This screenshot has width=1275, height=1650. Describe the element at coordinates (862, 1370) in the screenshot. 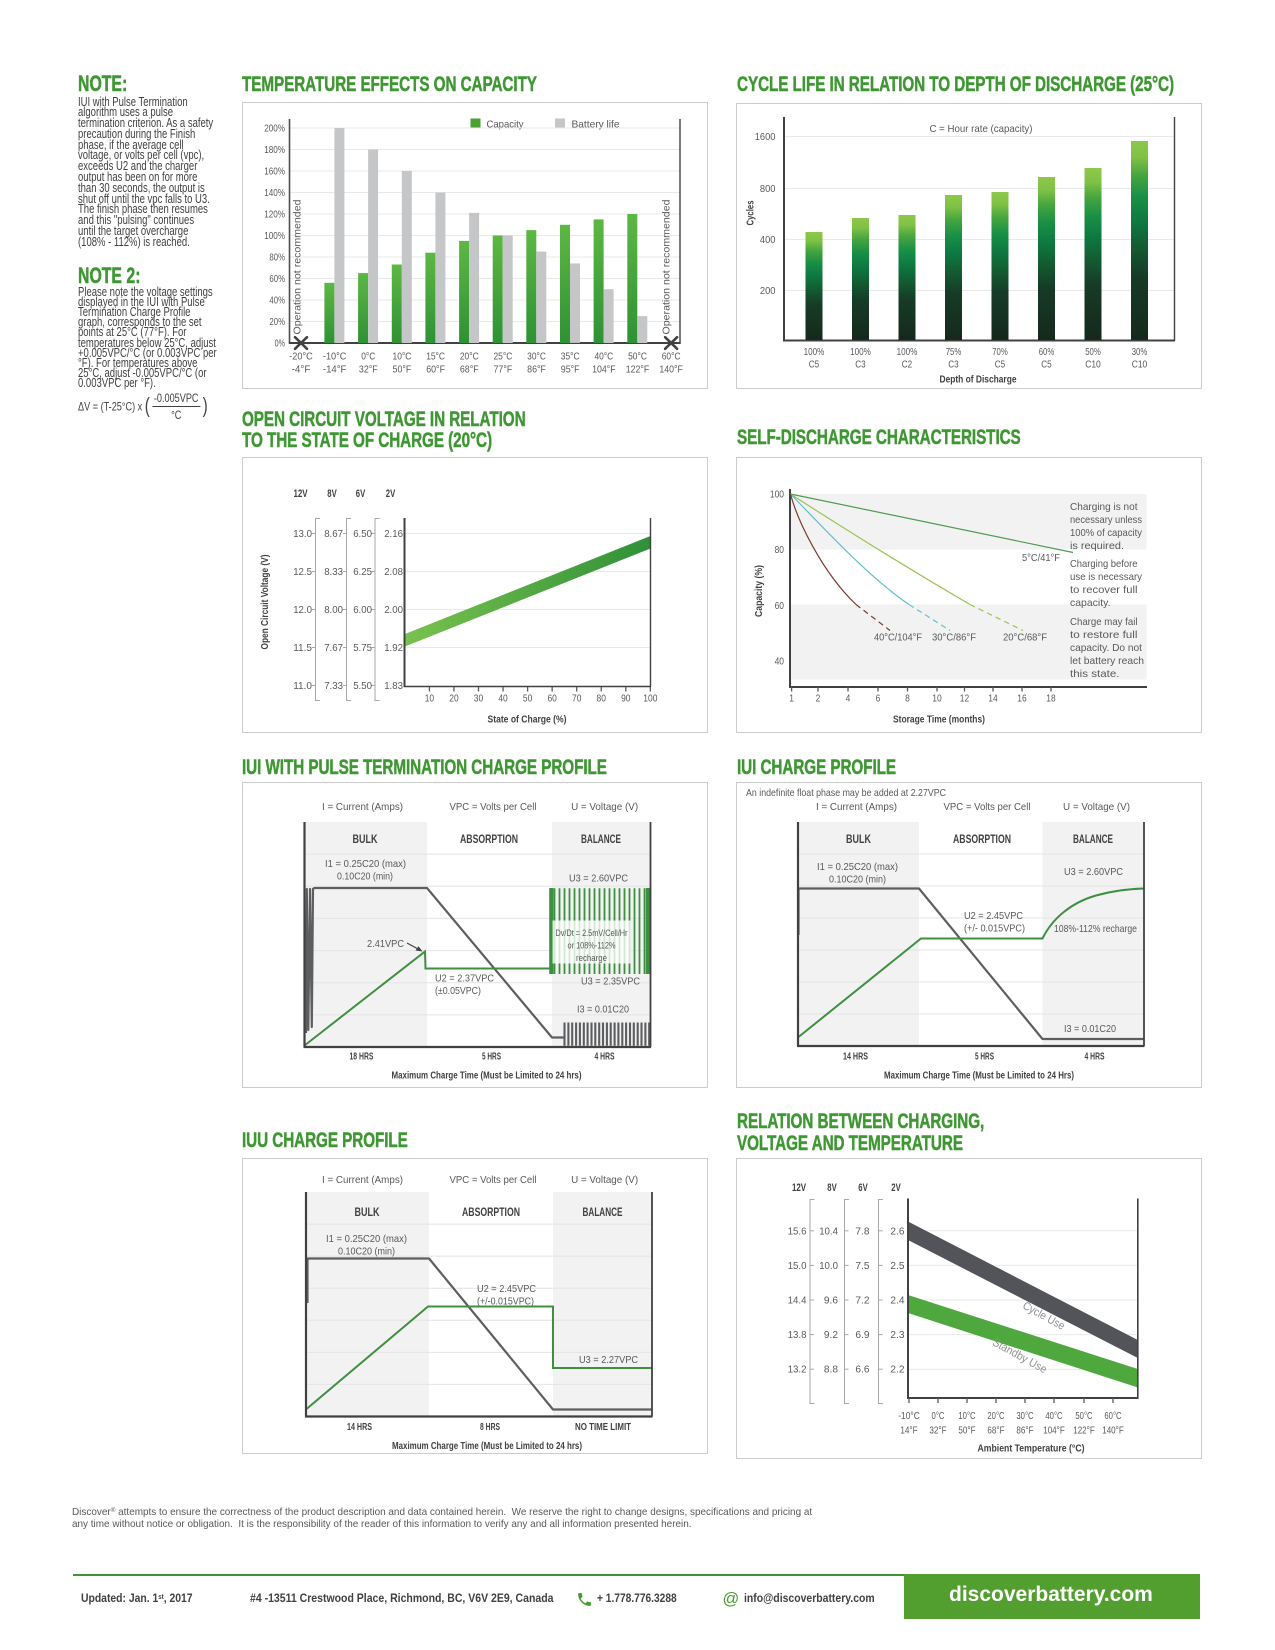

I see `svg-text: 6.6` at that location.